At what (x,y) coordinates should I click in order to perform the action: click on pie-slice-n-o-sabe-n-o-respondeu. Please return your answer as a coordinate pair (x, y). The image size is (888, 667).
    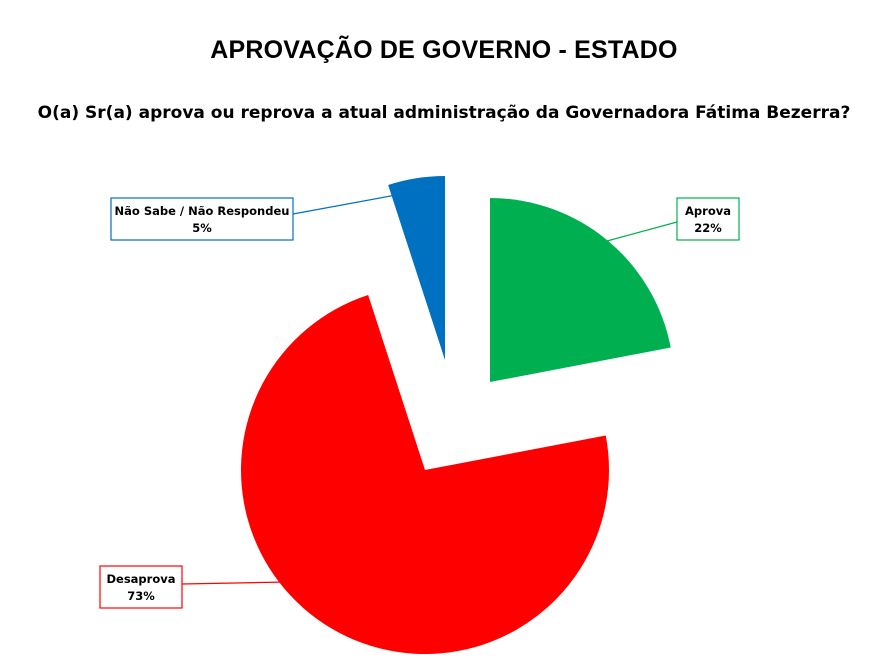
    Looking at the image, I should click on (416, 268).